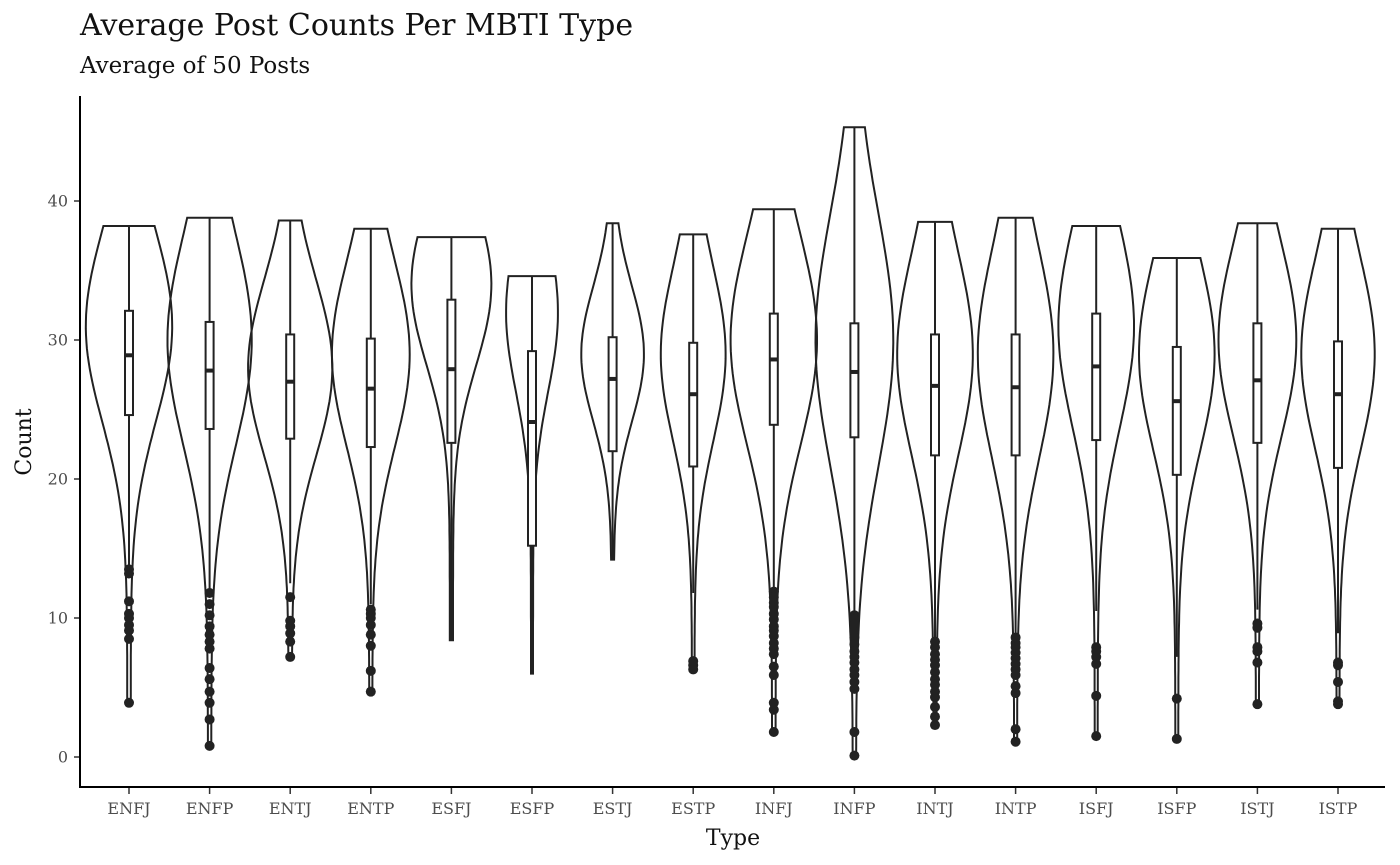 The width and height of the screenshot is (1400, 865). What do you see at coordinates (733, 838) in the screenshot?
I see `x-axis-title: Type` at bounding box center [733, 838].